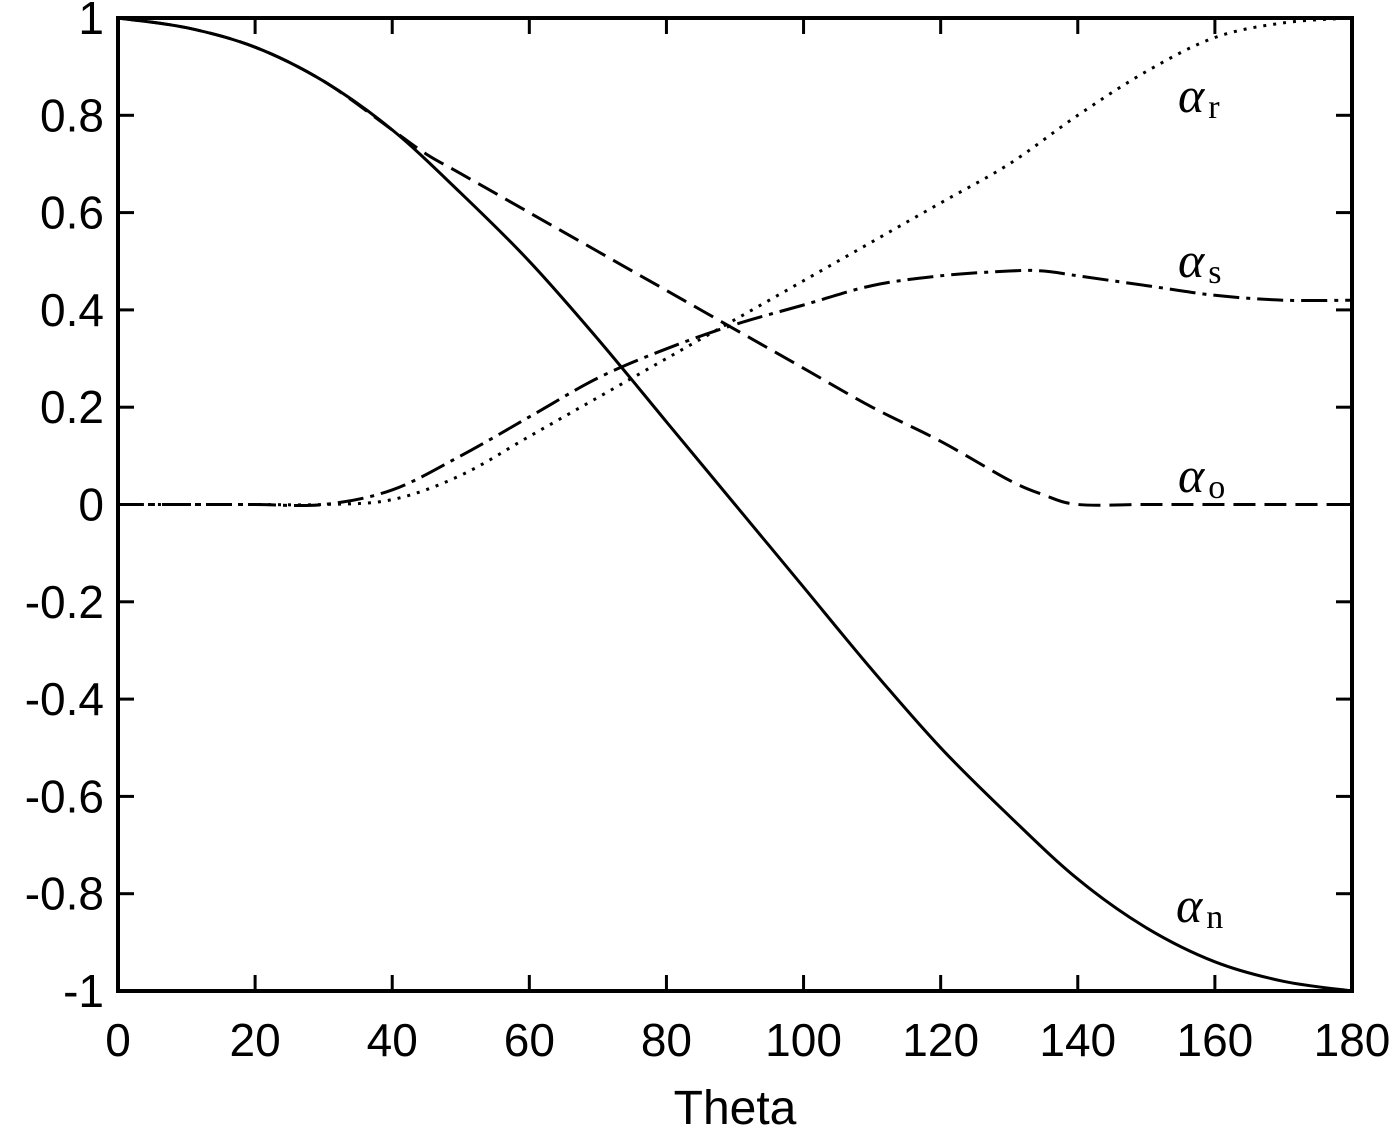 Image resolution: width=1400 pixels, height=1131 pixels. Describe the element at coordinates (666, 1040) in the screenshot. I see `x-tick-label: 80` at that location.